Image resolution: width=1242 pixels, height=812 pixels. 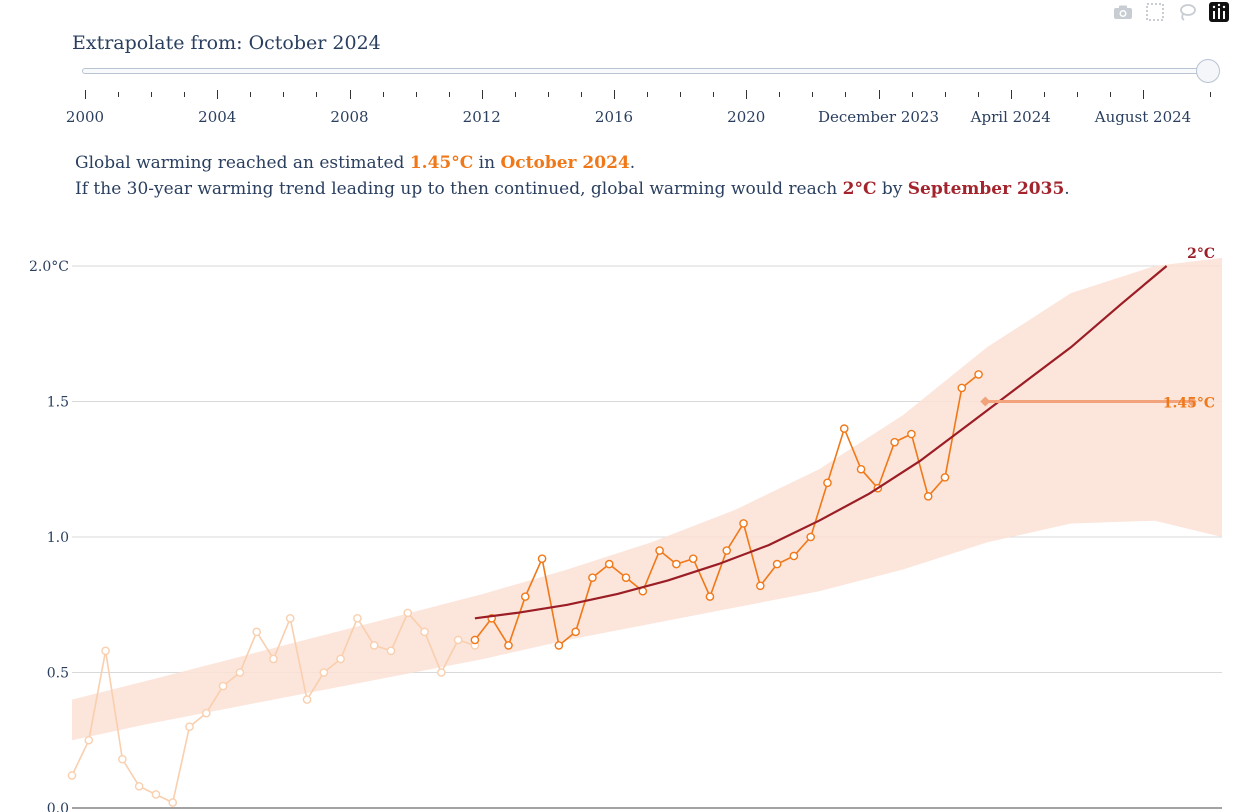 I want to click on slider-tick-label: 2016, so click(x=614, y=117).